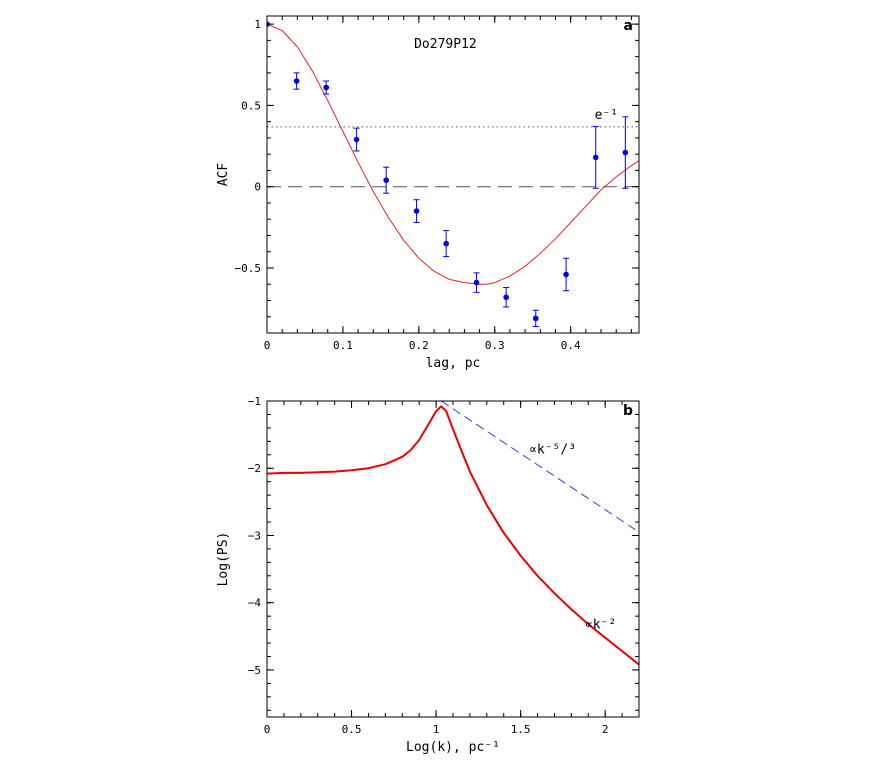 This screenshot has height=763, width=872. I want to click on x-tick-label: 0.4, so click(571, 345).